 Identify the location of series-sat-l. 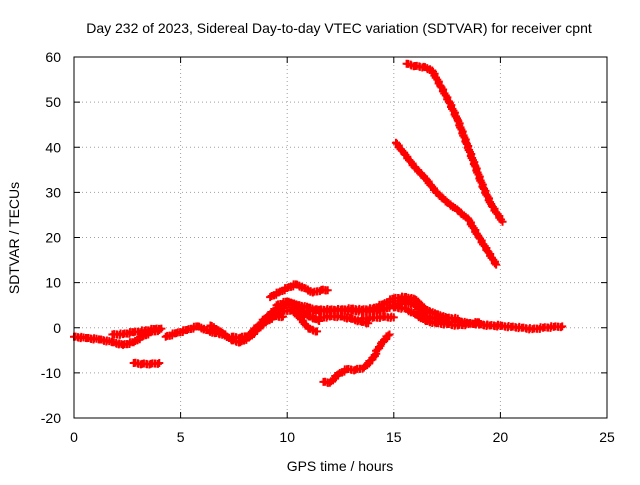
(377, 317).